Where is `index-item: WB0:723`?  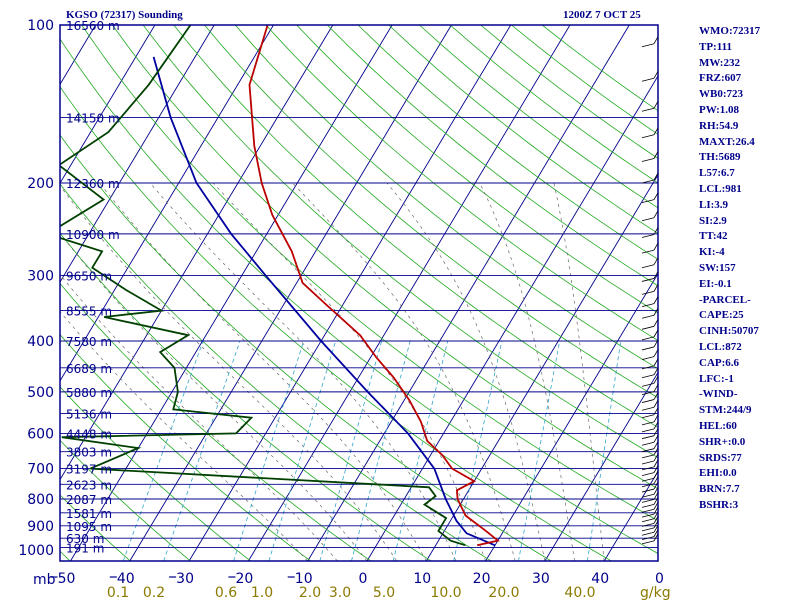
index-item: WB0:723 is located at coordinates (721, 94).